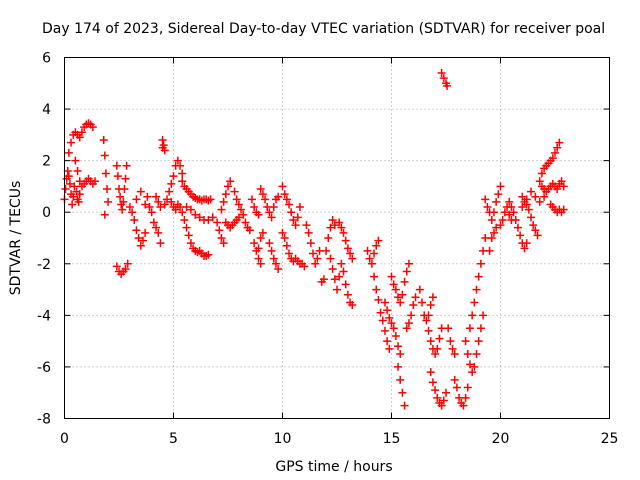 Image resolution: width=640 pixels, height=480 pixels. Describe the element at coordinates (16, 238) in the screenshot. I see `y-axis-label: SDTVAR / TECUs` at that location.